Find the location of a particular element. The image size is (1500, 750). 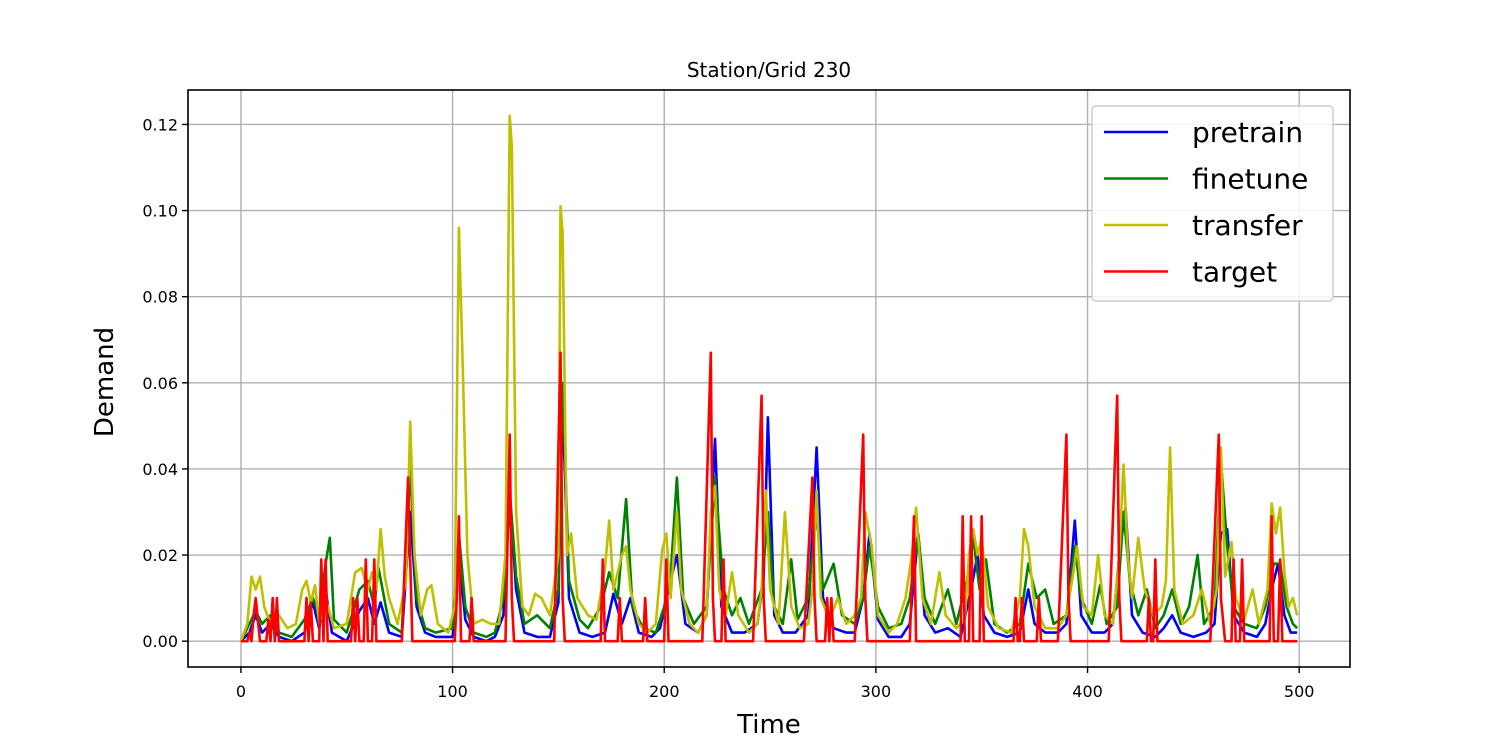

legend-box is located at coordinates (1212, 203).